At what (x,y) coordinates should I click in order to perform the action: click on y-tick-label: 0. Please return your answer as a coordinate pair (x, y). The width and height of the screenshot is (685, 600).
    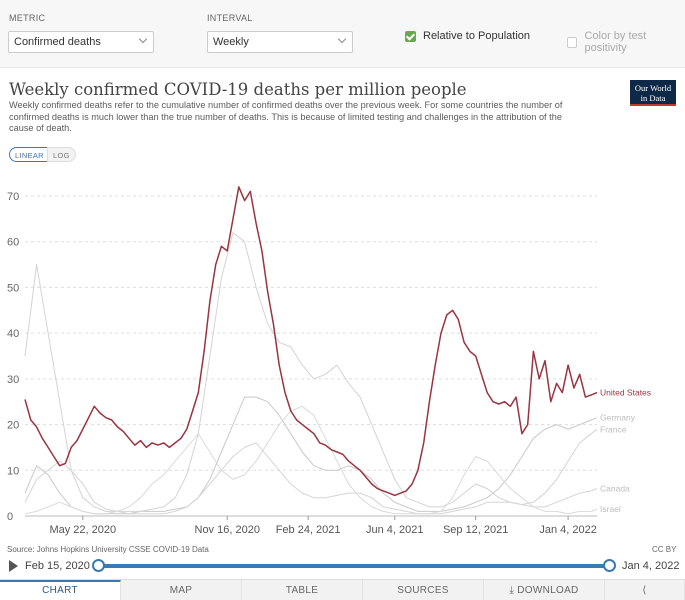
    Looking at the image, I should click on (10, 517).